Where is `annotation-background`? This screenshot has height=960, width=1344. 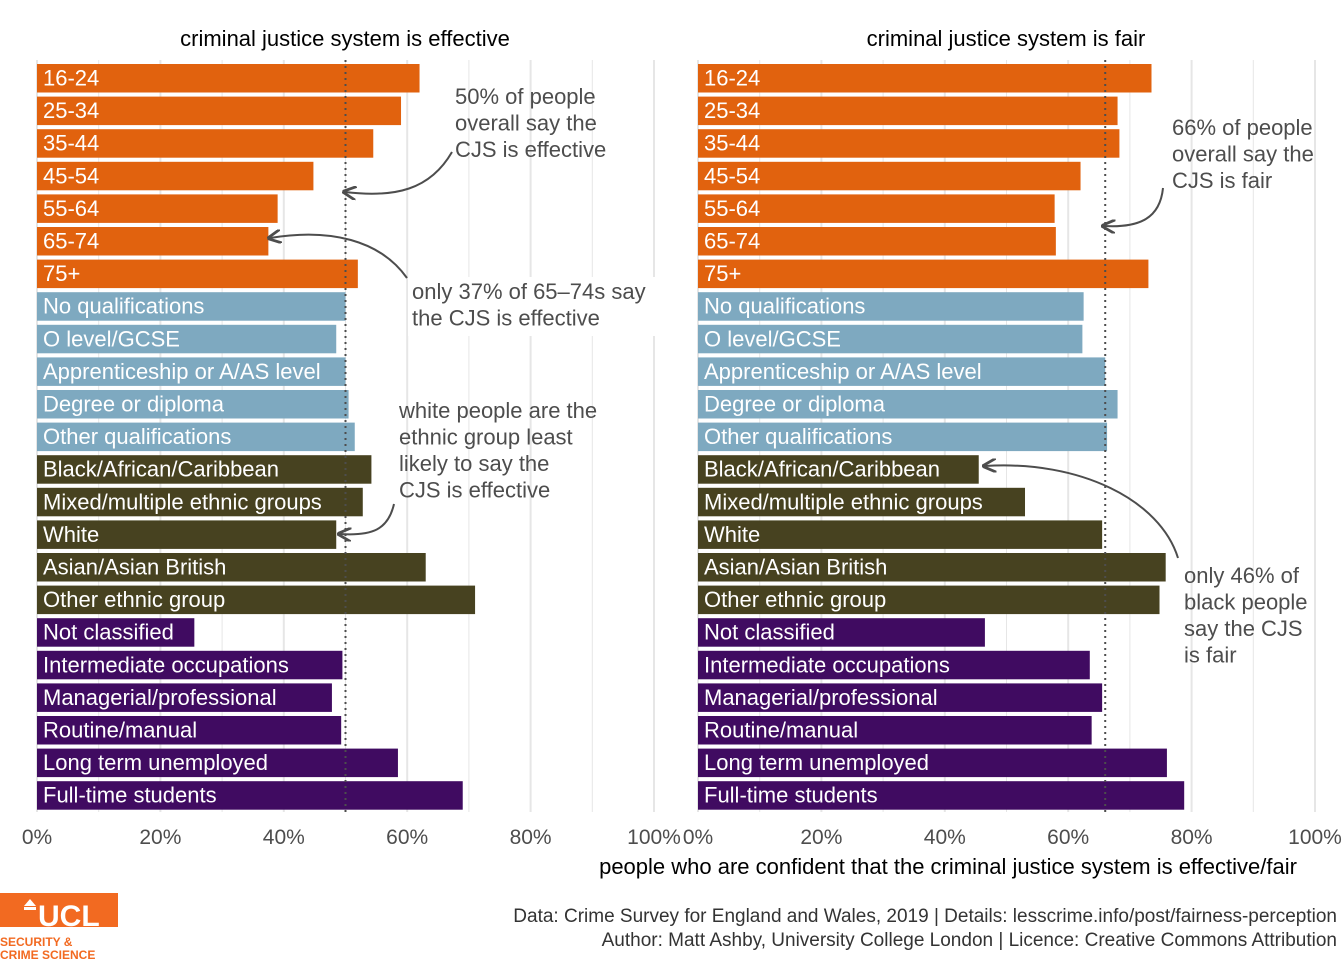
annotation-background is located at coordinates (541, 306).